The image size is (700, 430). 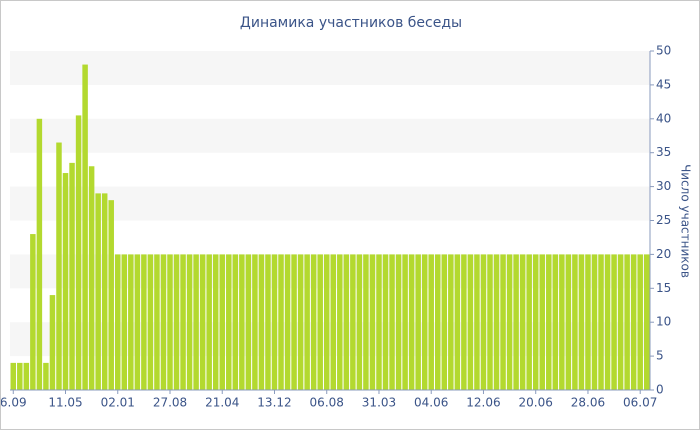 I want to click on x-tick-label: 11.05, so click(x=65, y=403).